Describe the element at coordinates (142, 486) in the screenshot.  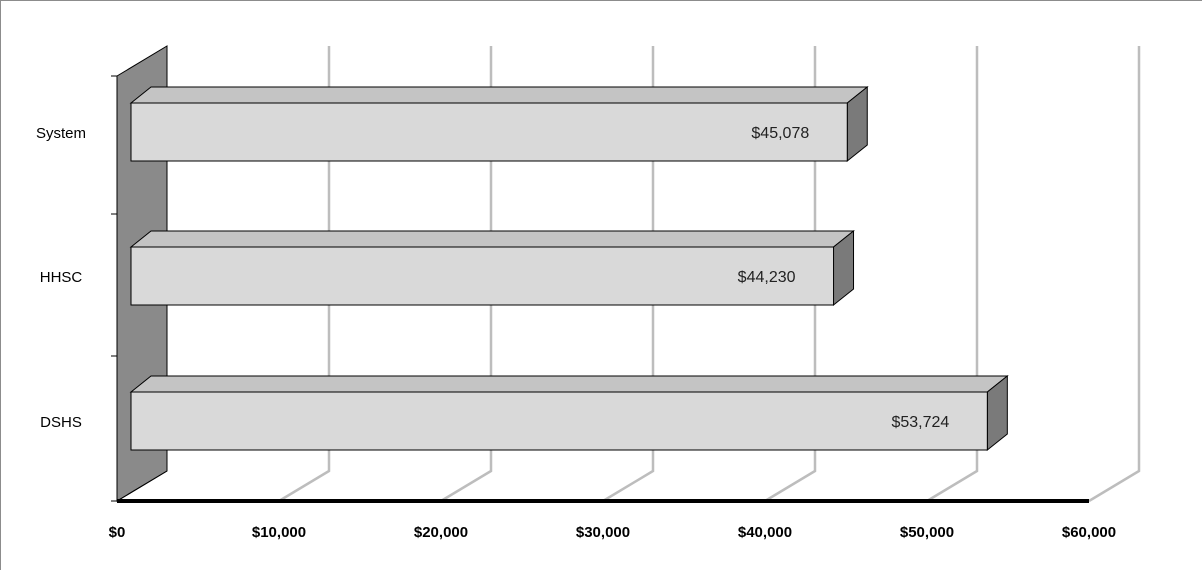
I see `floor-edge` at that location.